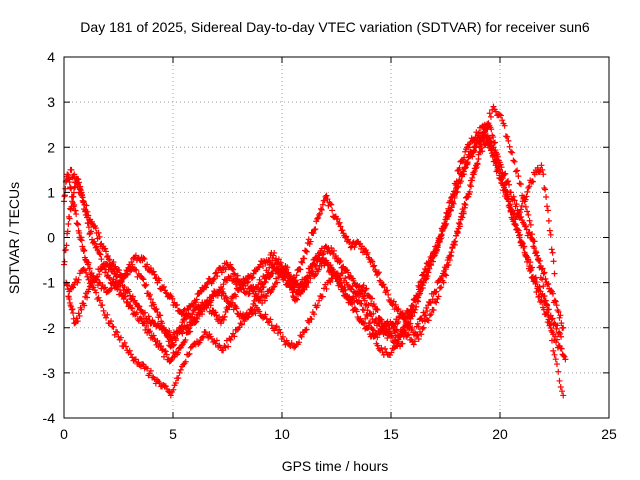 The width and height of the screenshot is (640, 480). I want to click on x-tick-label: 20, so click(500, 434).